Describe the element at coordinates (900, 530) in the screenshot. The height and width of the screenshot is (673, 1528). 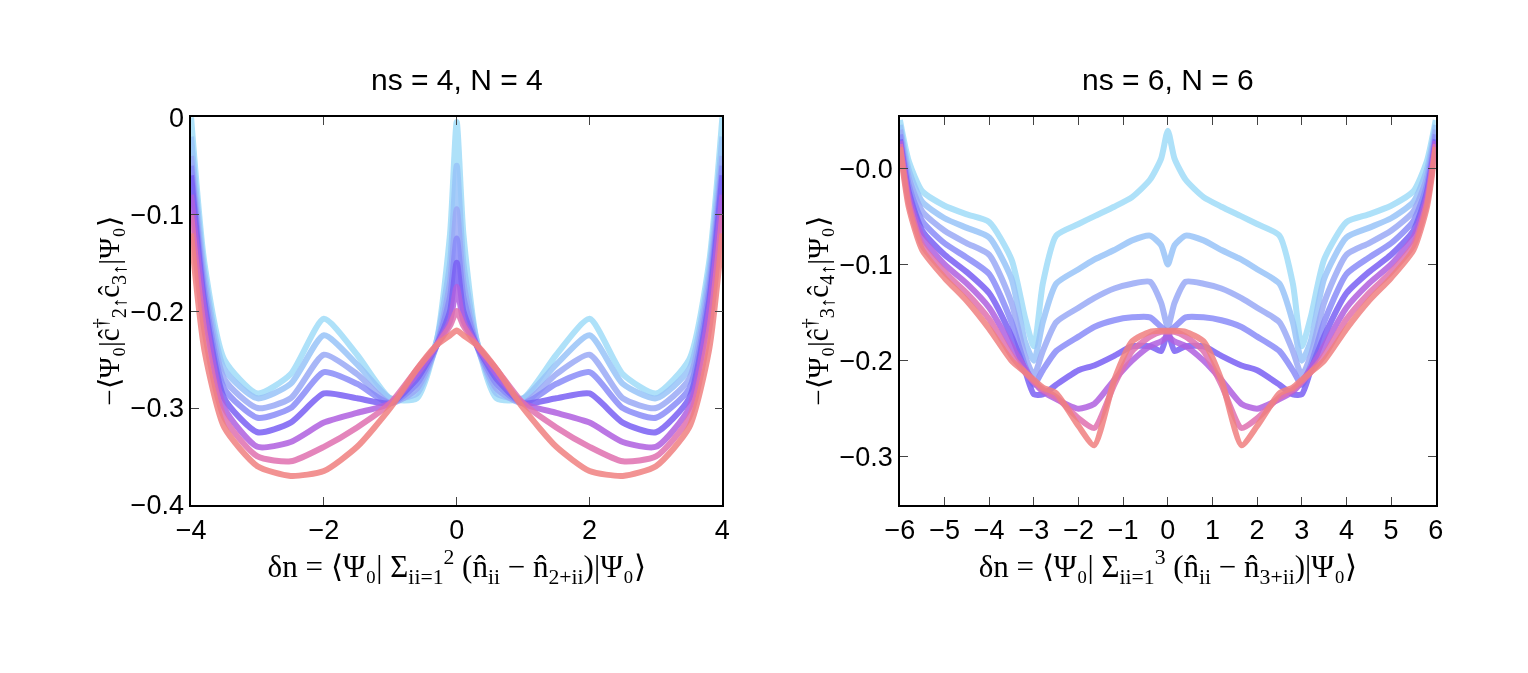
I see `x-tick-label: −6` at that location.